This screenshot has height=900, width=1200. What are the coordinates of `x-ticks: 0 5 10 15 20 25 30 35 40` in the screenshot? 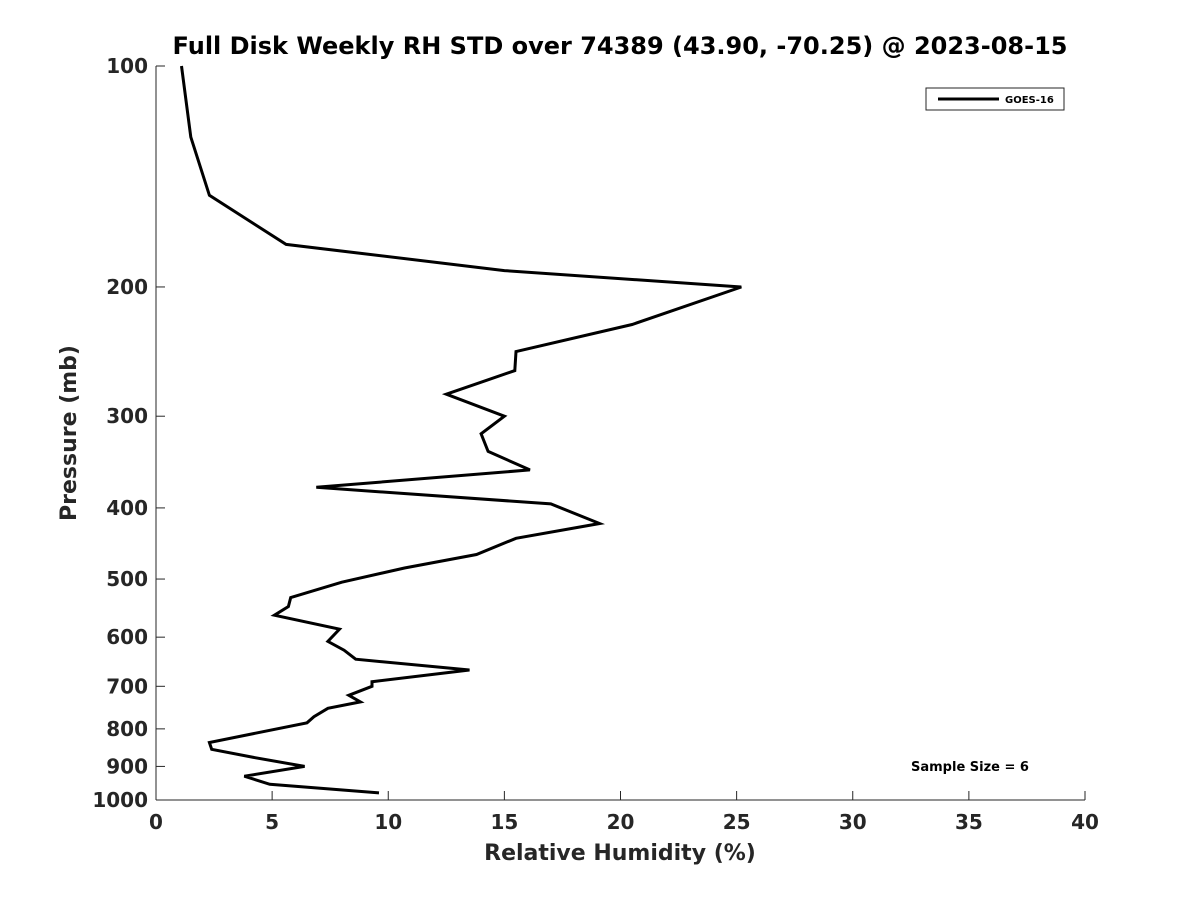 It's located at (624, 812).